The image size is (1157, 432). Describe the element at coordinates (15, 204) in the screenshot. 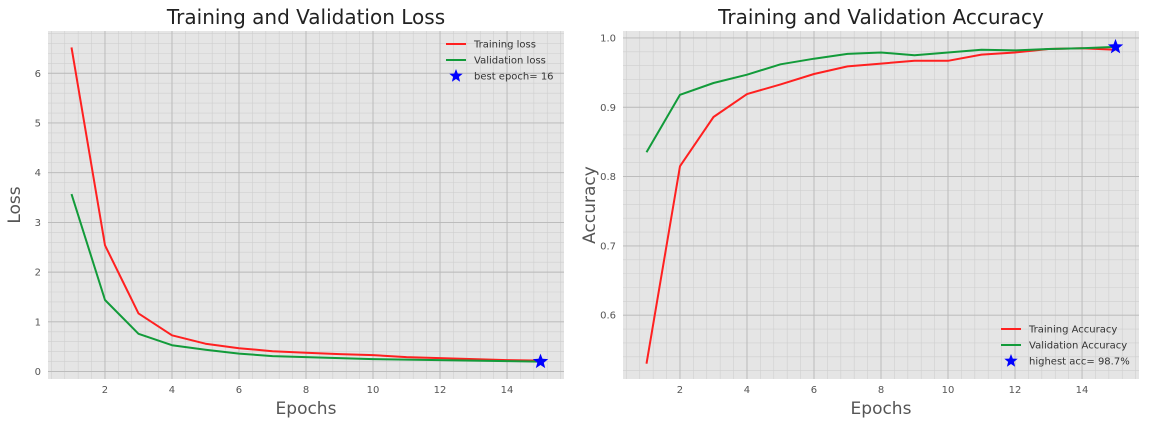

I see `y-axis-label: Loss` at that location.